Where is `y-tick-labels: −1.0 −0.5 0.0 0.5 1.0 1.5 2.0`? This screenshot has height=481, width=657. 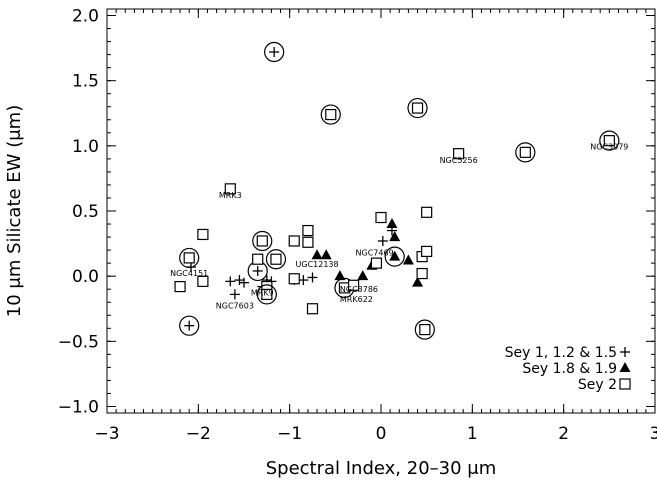 y-tick-labels: −1.0 −0.5 0.0 0.5 1.0 1.5 2.0 is located at coordinates (78, 212).